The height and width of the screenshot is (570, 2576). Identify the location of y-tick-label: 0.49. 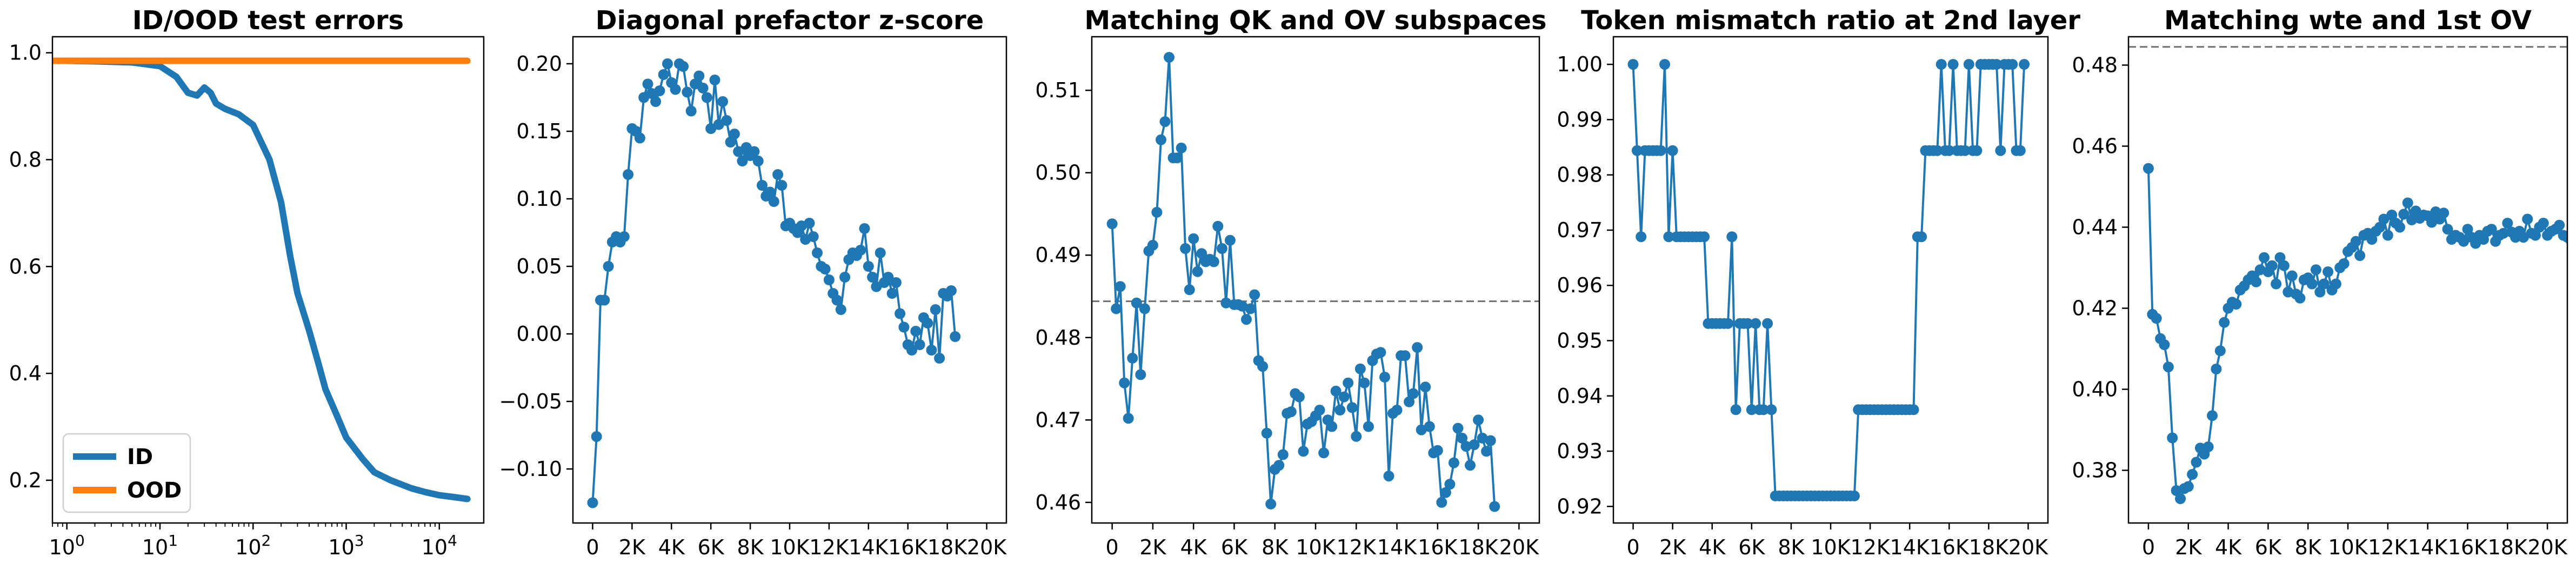
(1058, 255).